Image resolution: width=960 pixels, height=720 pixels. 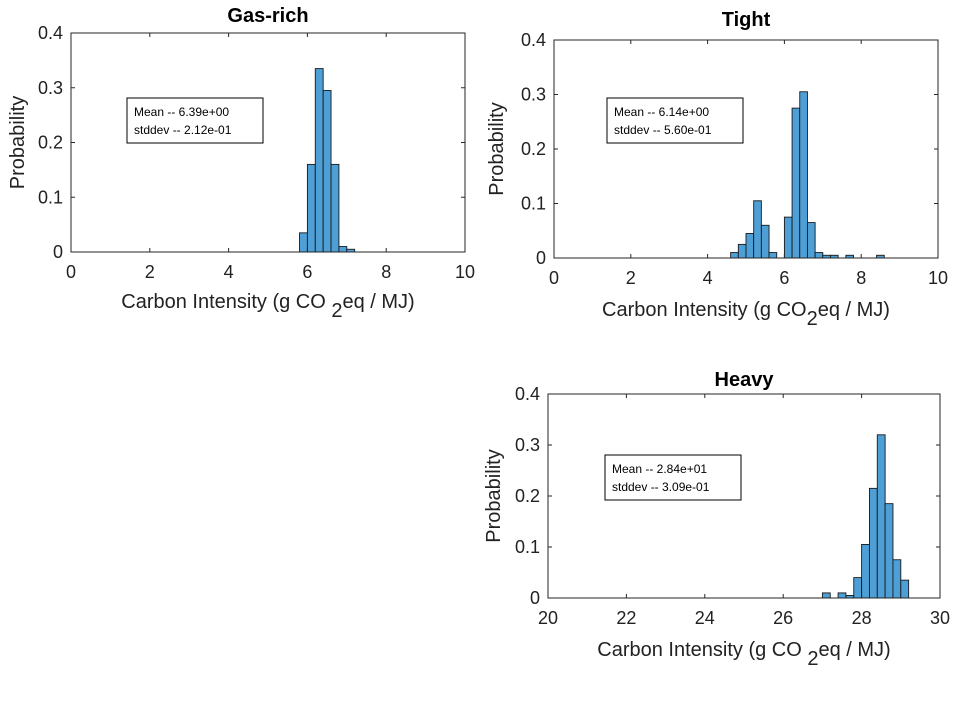 I want to click on stats-stddev: stddev -- 3.09e-01, so click(x=661, y=487).